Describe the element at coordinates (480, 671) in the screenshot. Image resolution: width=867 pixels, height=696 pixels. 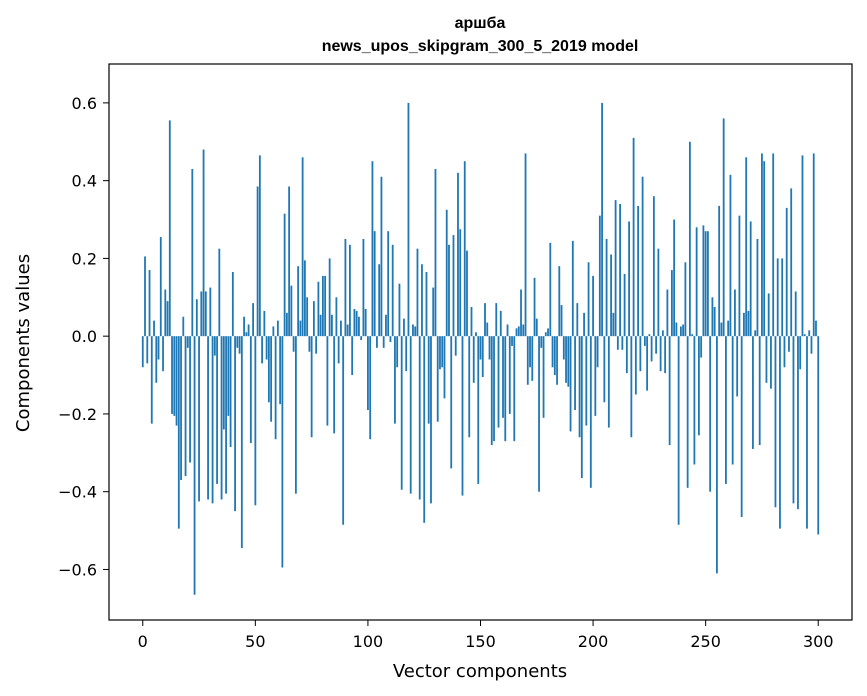
I see `x-axis-label: Vector components` at that location.